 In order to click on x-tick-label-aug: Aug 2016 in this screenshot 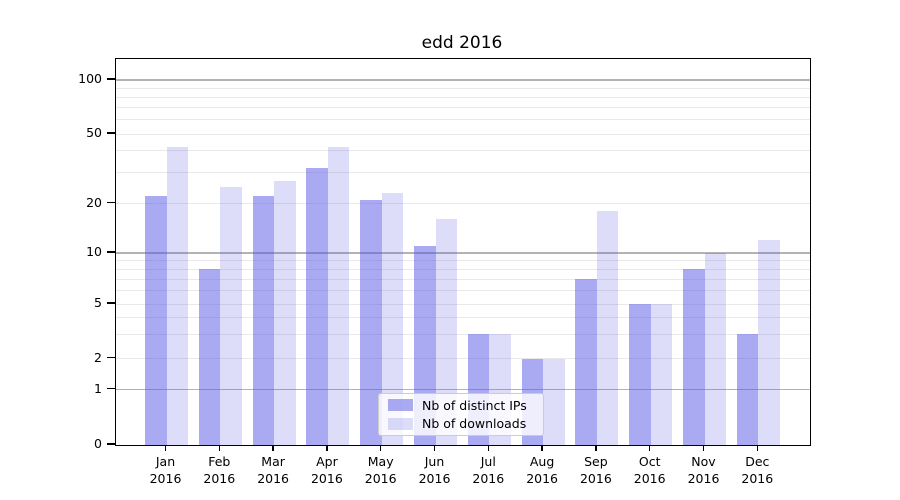, I will do `click(542, 470)`.